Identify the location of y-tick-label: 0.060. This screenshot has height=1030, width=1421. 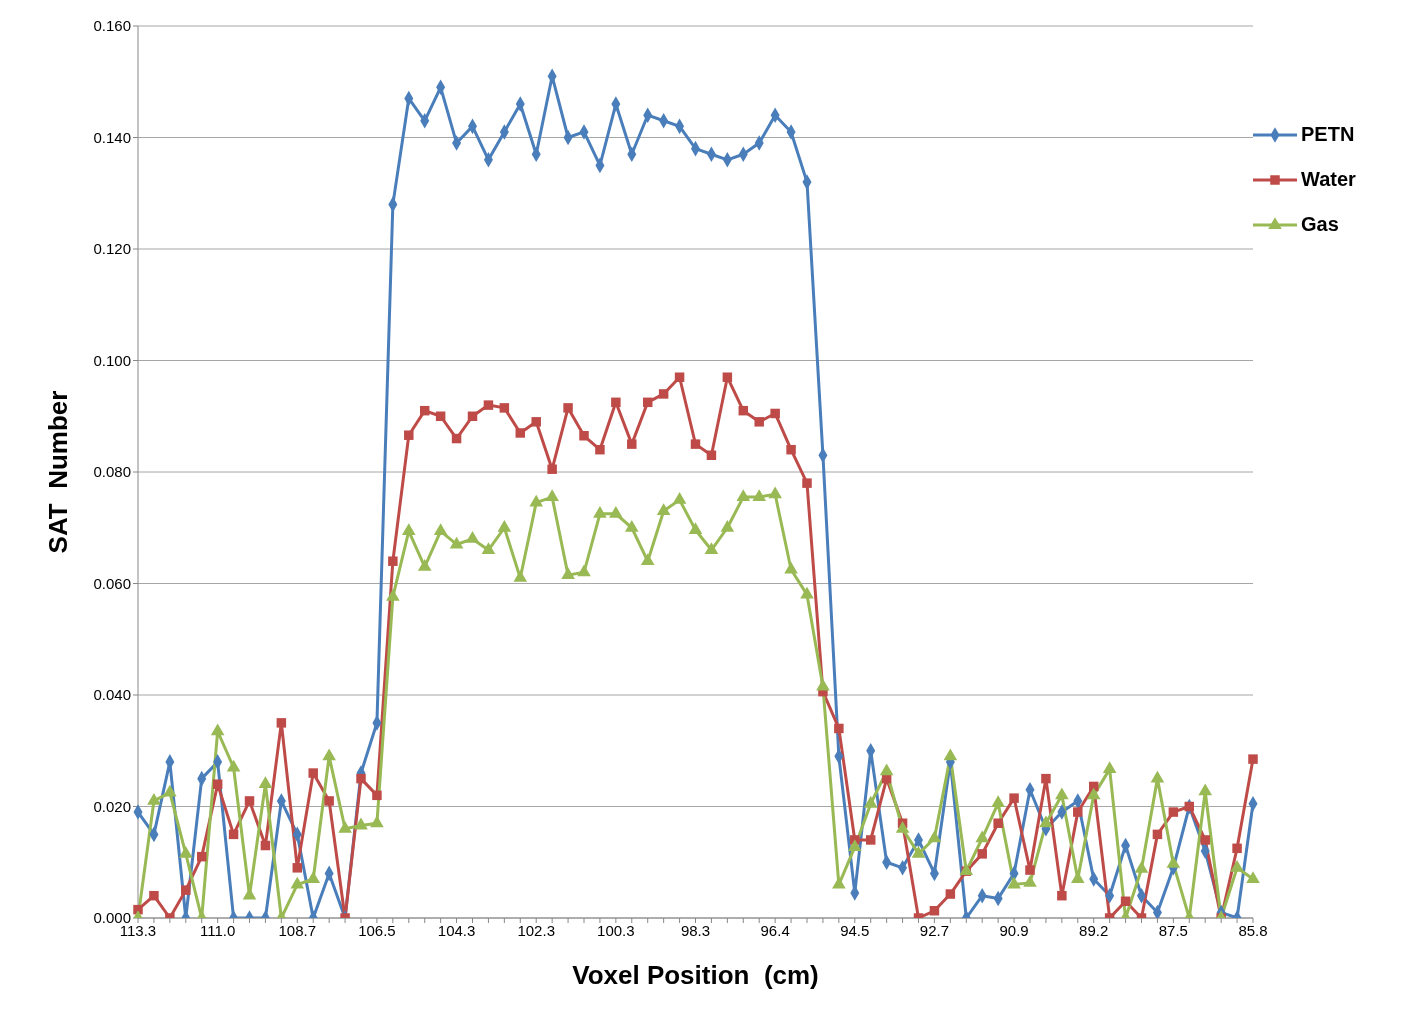
(112, 583).